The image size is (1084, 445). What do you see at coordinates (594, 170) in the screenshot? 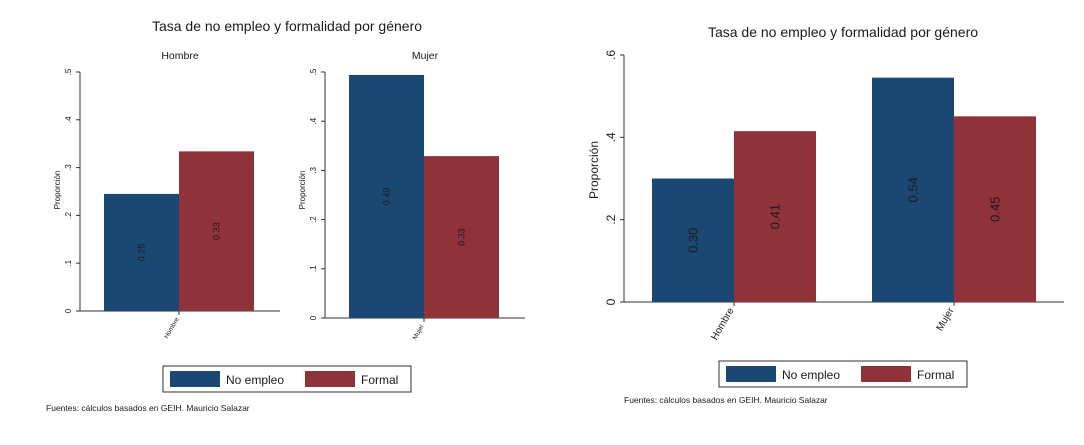
I see `right-y-axis-label: Proporción` at bounding box center [594, 170].